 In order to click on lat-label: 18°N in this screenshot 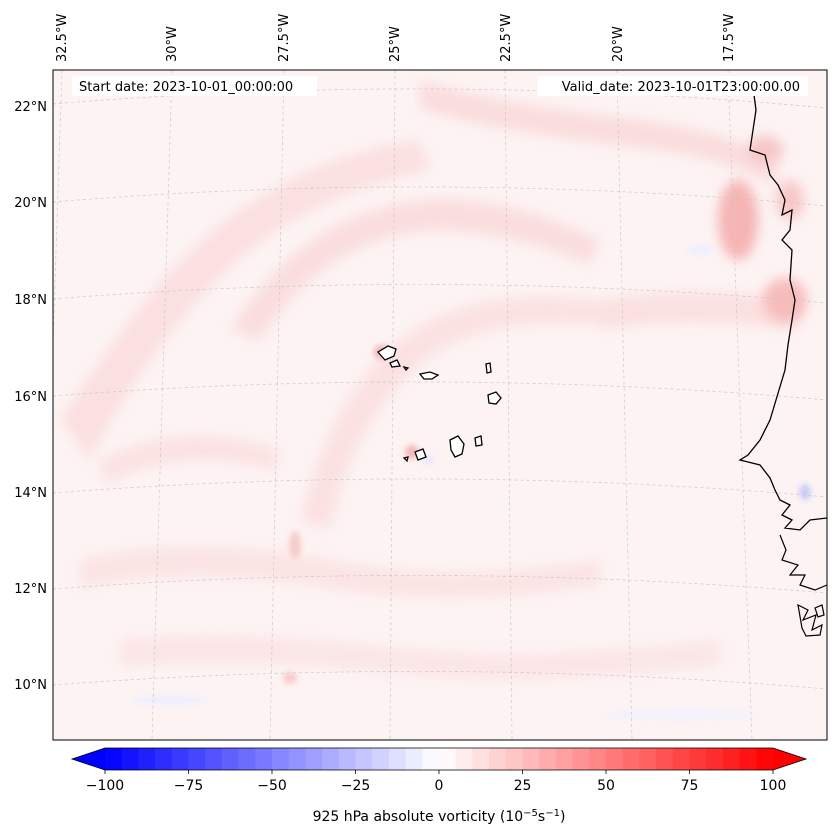, I will do `click(30, 300)`.